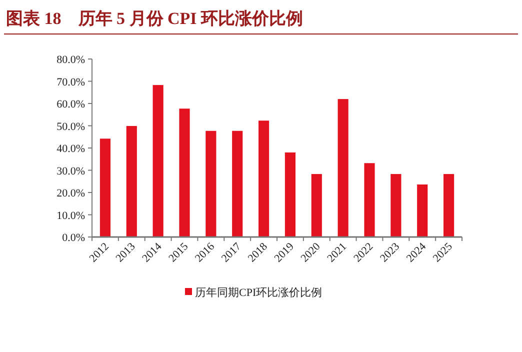 Image resolution: width=522 pixels, height=352 pixels. What do you see at coordinates (258, 292) in the screenshot?
I see `legend-label: 历年同期CPI环比涨价比例` at bounding box center [258, 292].